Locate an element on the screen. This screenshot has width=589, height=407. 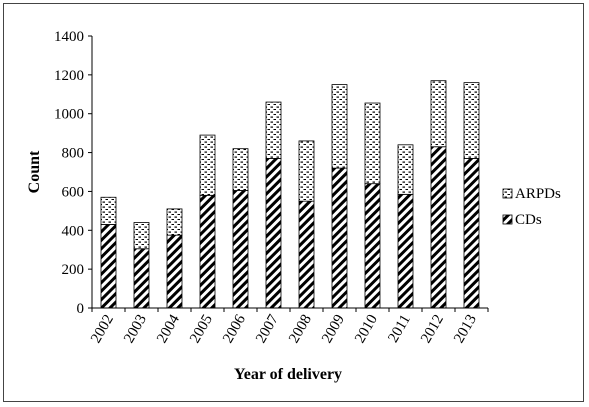
y-tick-label: 0 is located at coordinates (81, 309).